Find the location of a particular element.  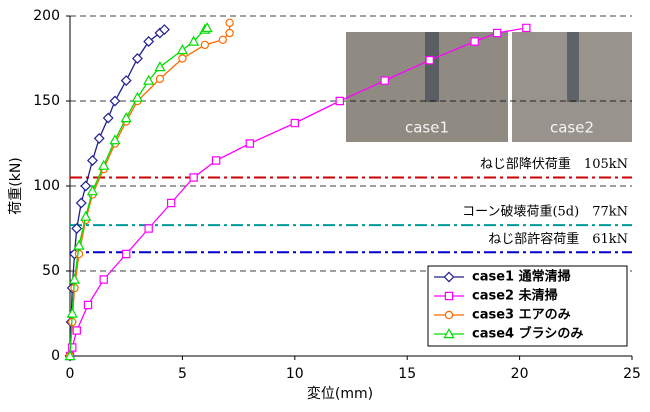

y-tick-label: 50 is located at coordinates (51, 271).